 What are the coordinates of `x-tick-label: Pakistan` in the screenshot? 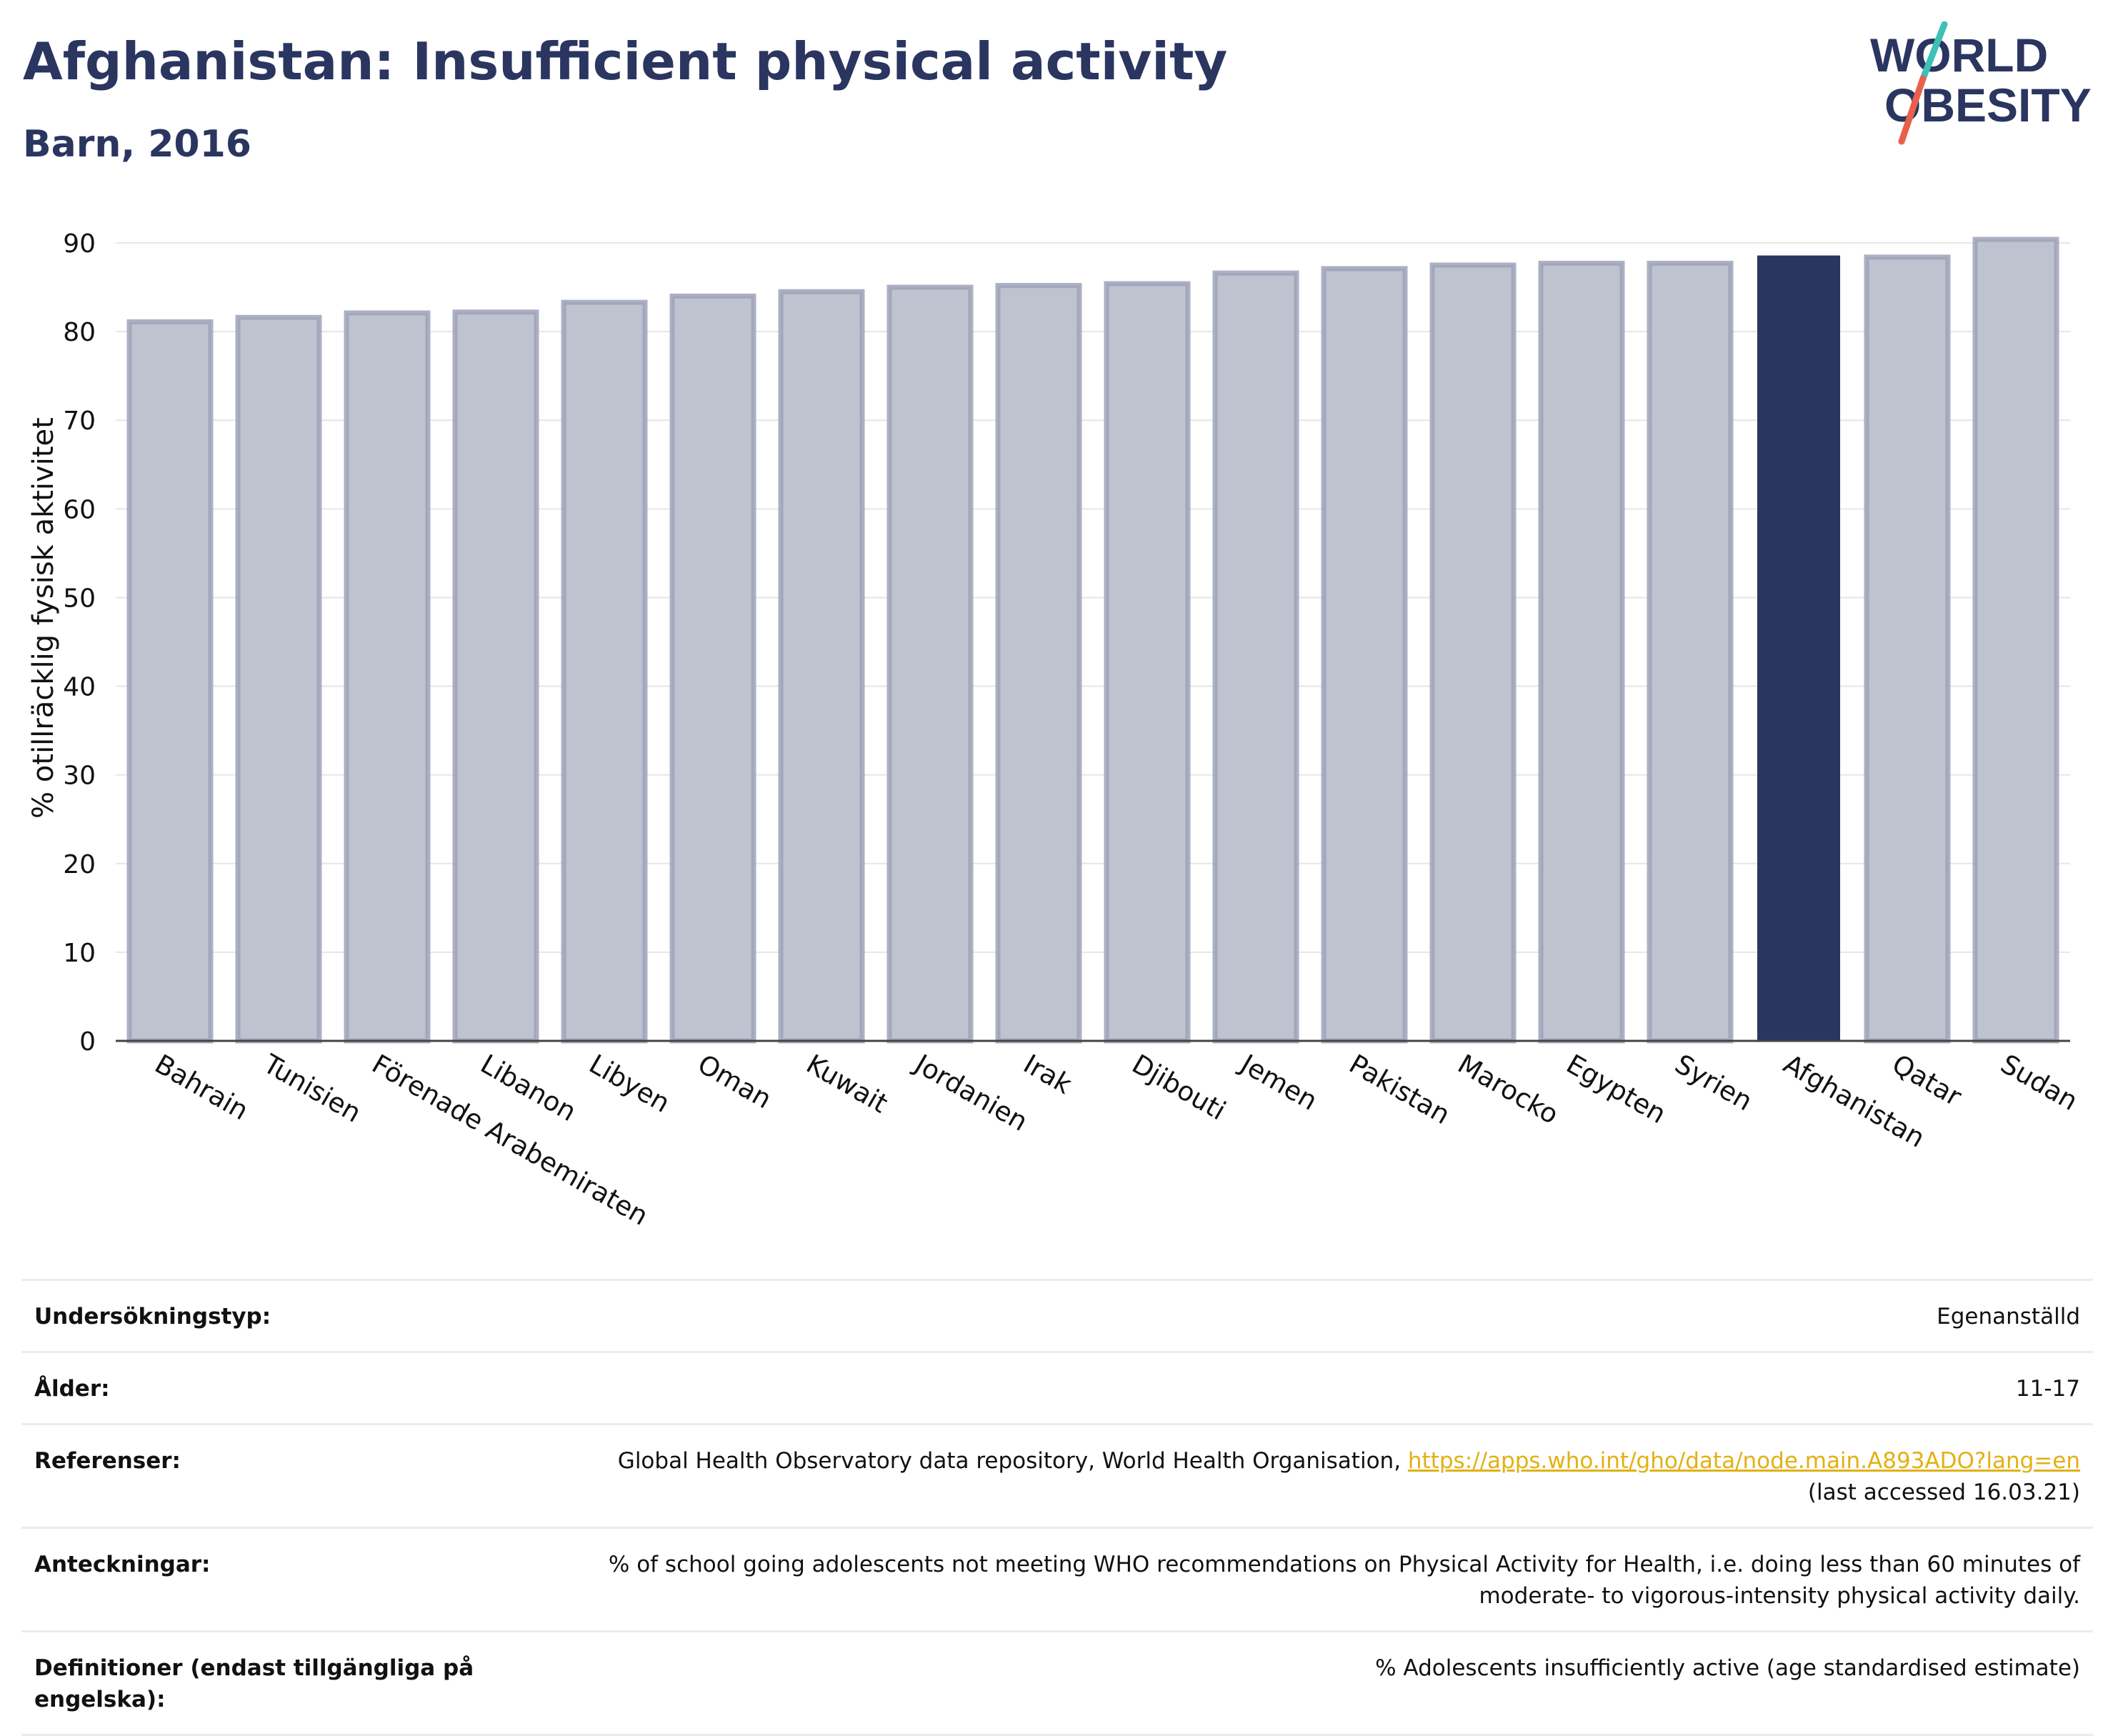 It's located at (1400, 1090).